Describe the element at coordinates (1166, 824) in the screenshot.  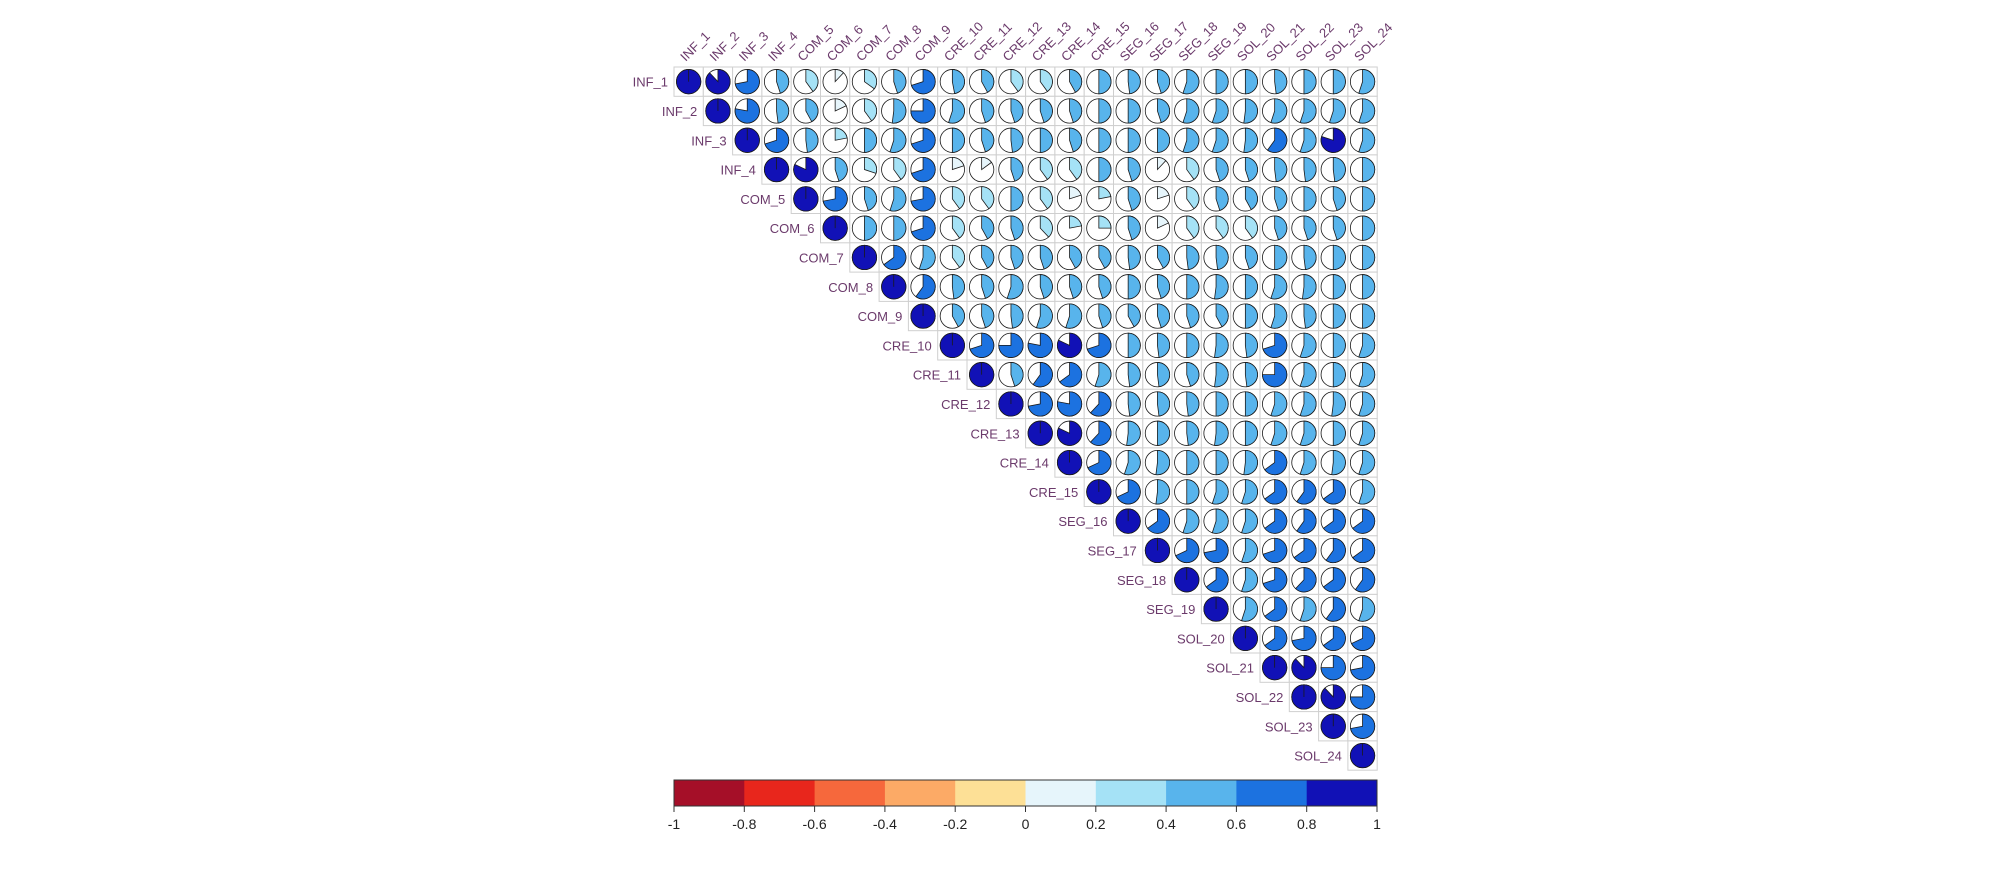
I see `colorbar-tick-label: 0.4` at that location.